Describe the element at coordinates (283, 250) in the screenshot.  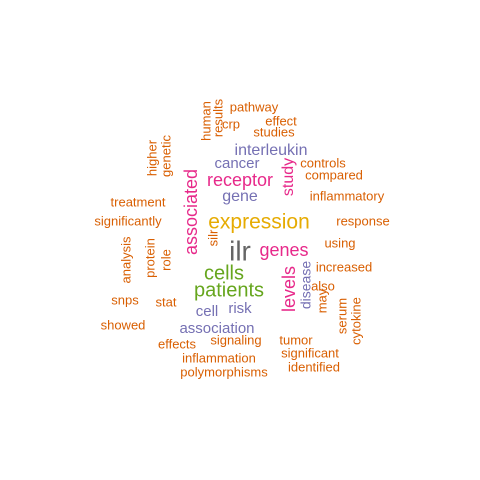
I see `word-genes: genes` at that location.